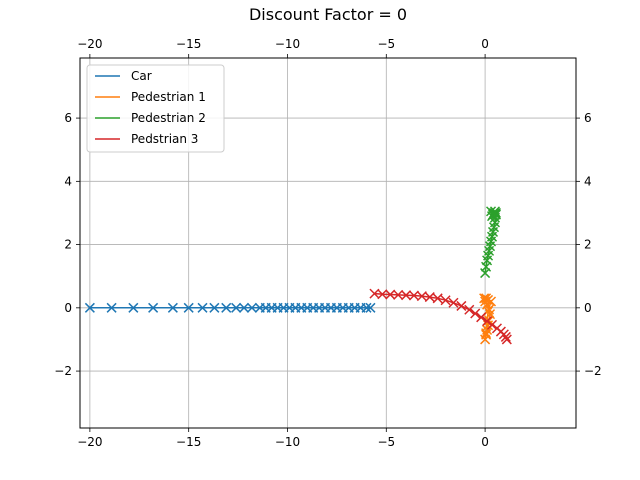 The image size is (640, 480). Describe the element at coordinates (164, 139) in the screenshot. I see `legend-label-3: Pedstrian 3` at that location.